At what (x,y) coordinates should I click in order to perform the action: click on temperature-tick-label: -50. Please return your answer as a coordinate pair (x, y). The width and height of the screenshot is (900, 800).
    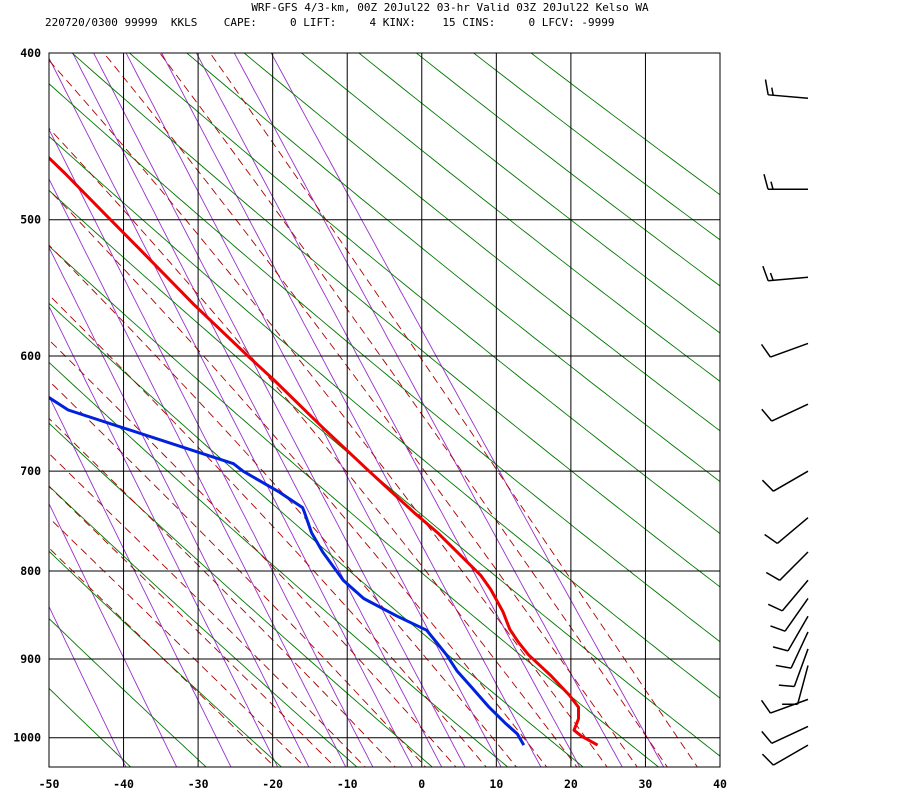
    Looking at the image, I should click on (49, 784).